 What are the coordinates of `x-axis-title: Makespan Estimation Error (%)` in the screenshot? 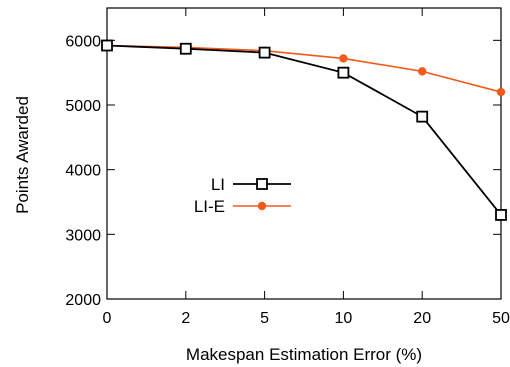 It's located at (304, 354).